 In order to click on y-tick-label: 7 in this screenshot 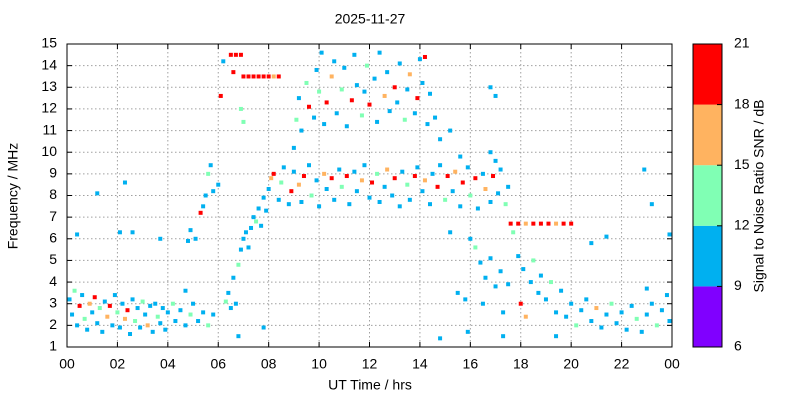, I will do `click(53, 216)`.